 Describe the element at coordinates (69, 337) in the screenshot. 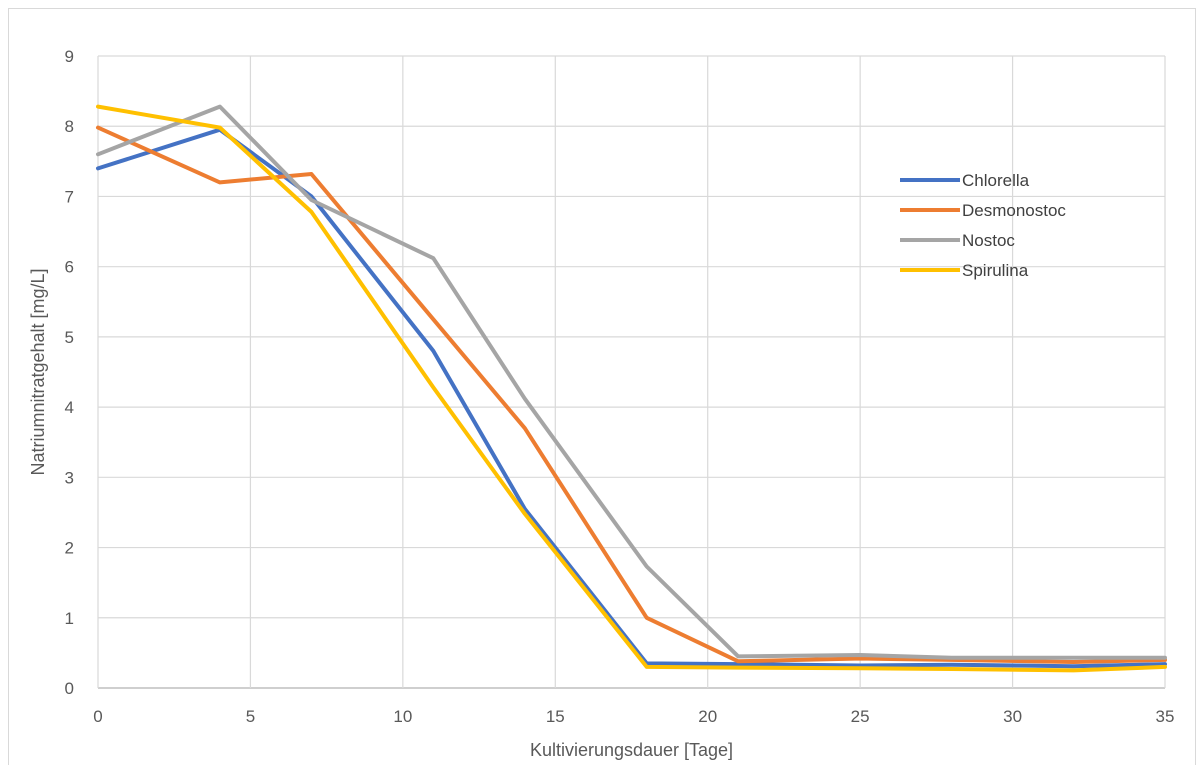

I see `y-tick-label: 5` at that location.